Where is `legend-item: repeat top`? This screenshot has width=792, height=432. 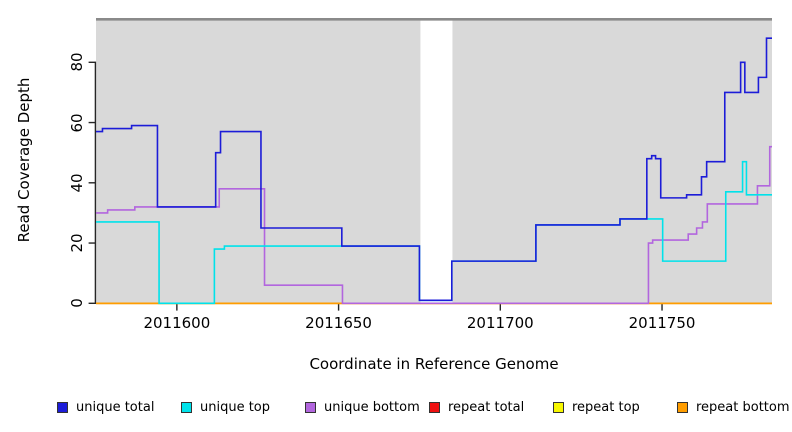 legend-item: repeat top is located at coordinates (596, 407).